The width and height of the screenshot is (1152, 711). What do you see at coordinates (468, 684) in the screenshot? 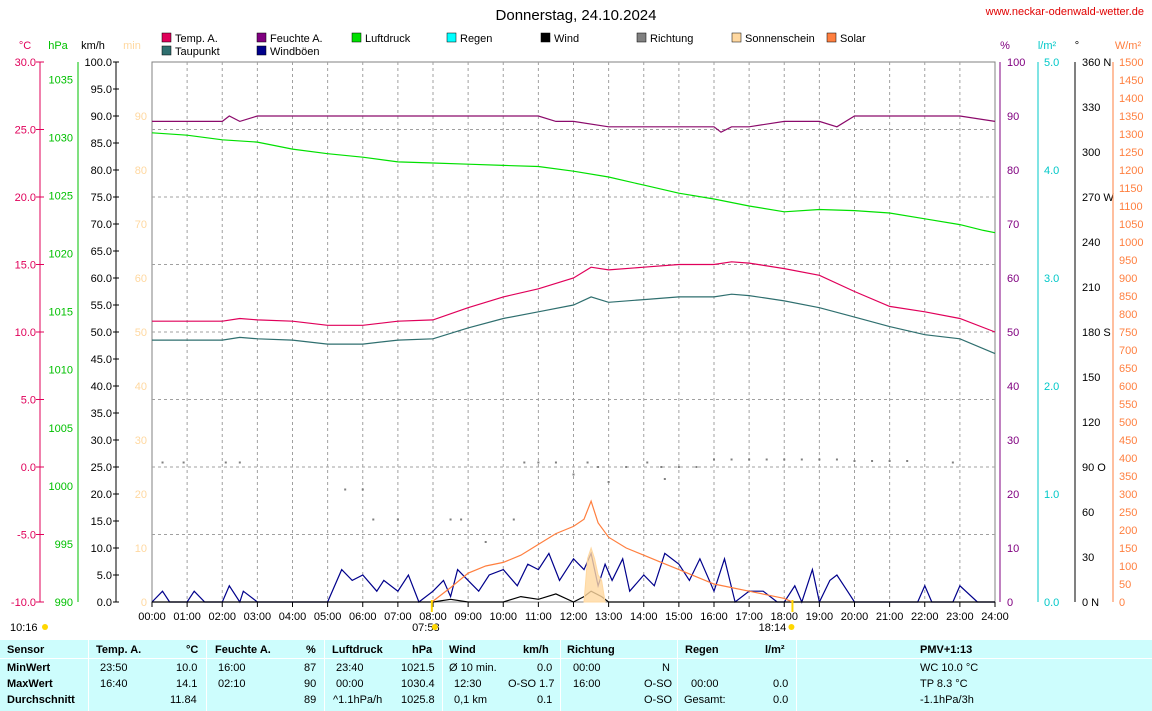
I see `max-wind-time: 12:30` at bounding box center [468, 684].